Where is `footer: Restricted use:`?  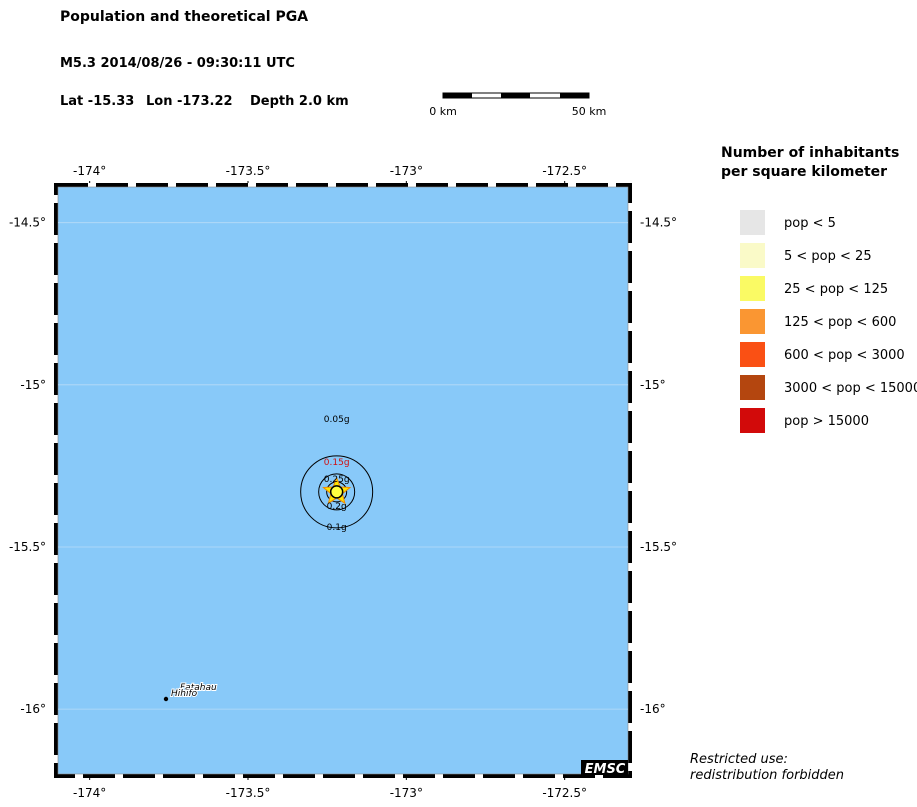 footer: Restricted use: is located at coordinates (739, 759).